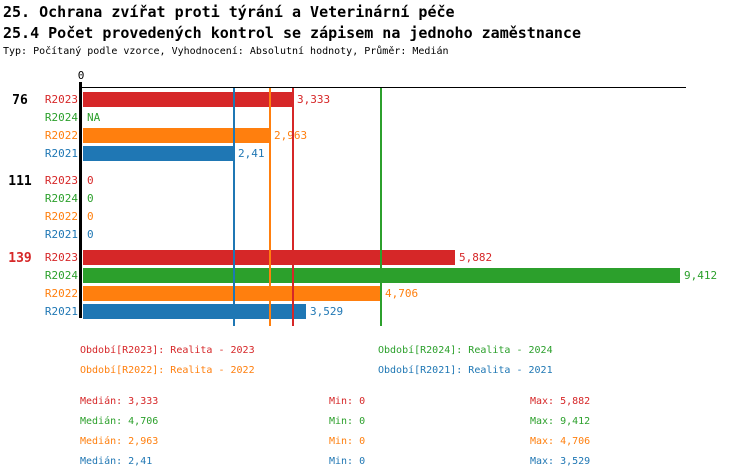 The width and height of the screenshot is (750, 476). I want to click on bar-value-label: 5,882, so click(476, 257).